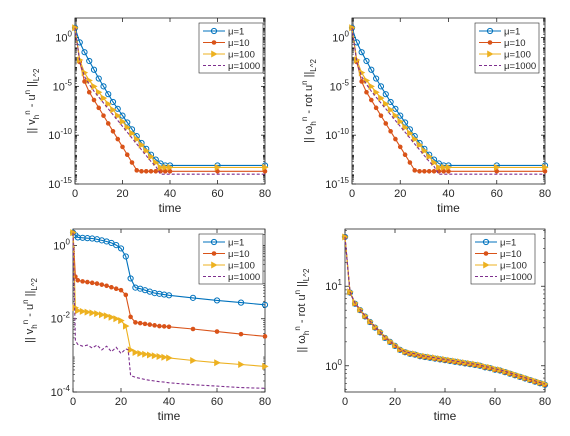  Describe the element at coordinates (516, 277) in the screenshot. I see `legend-label: μ=1000` at that location.